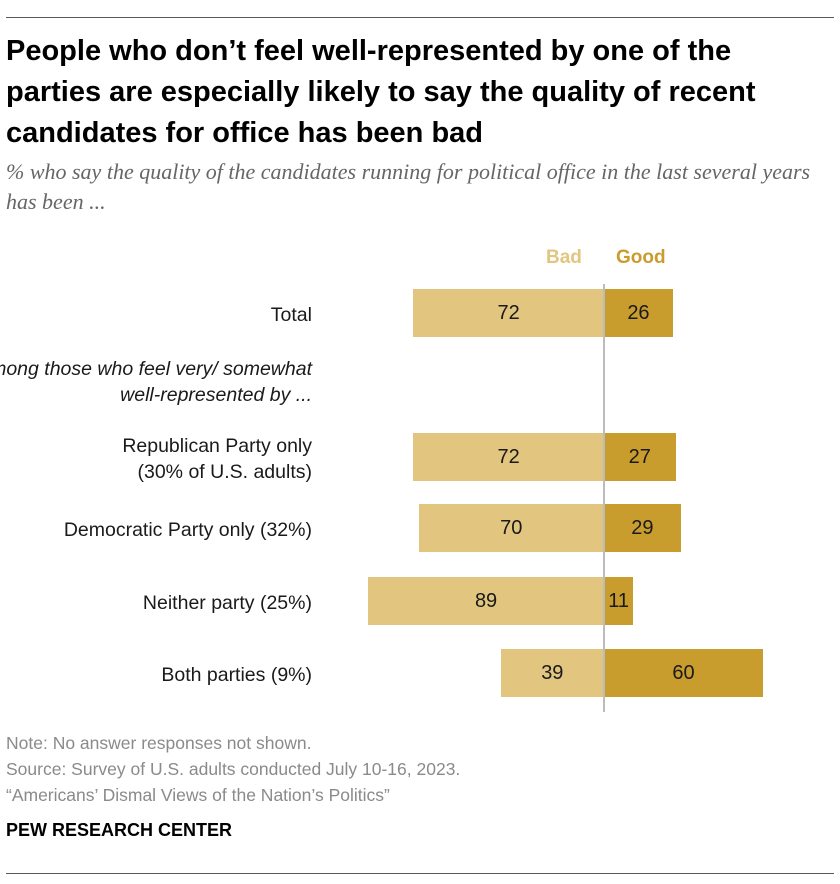 Image resolution: width=840 pixels, height=884 pixels. Describe the element at coordinates (291, 315) in the screenshot. I see `category-label: Total` at that location.